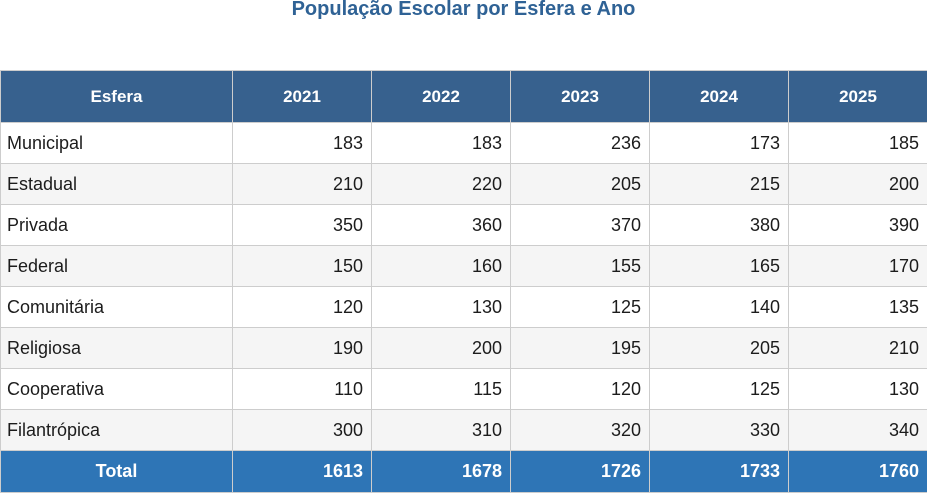 The width and height of the screenshot is (927, 495). Describe the element at coordinates (116, 143) in the screenshot. I see `row-label: Municipal` at that location.